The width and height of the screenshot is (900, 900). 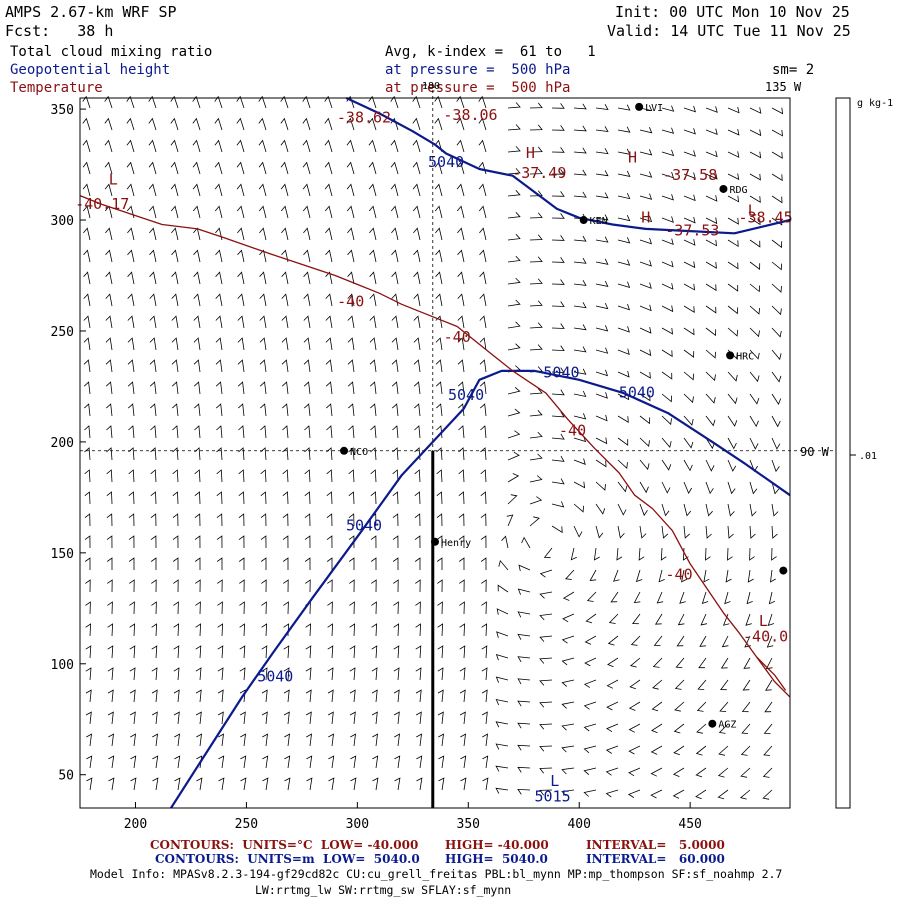 I want to click on low-center-marker: L, so click(x=554, y=781).